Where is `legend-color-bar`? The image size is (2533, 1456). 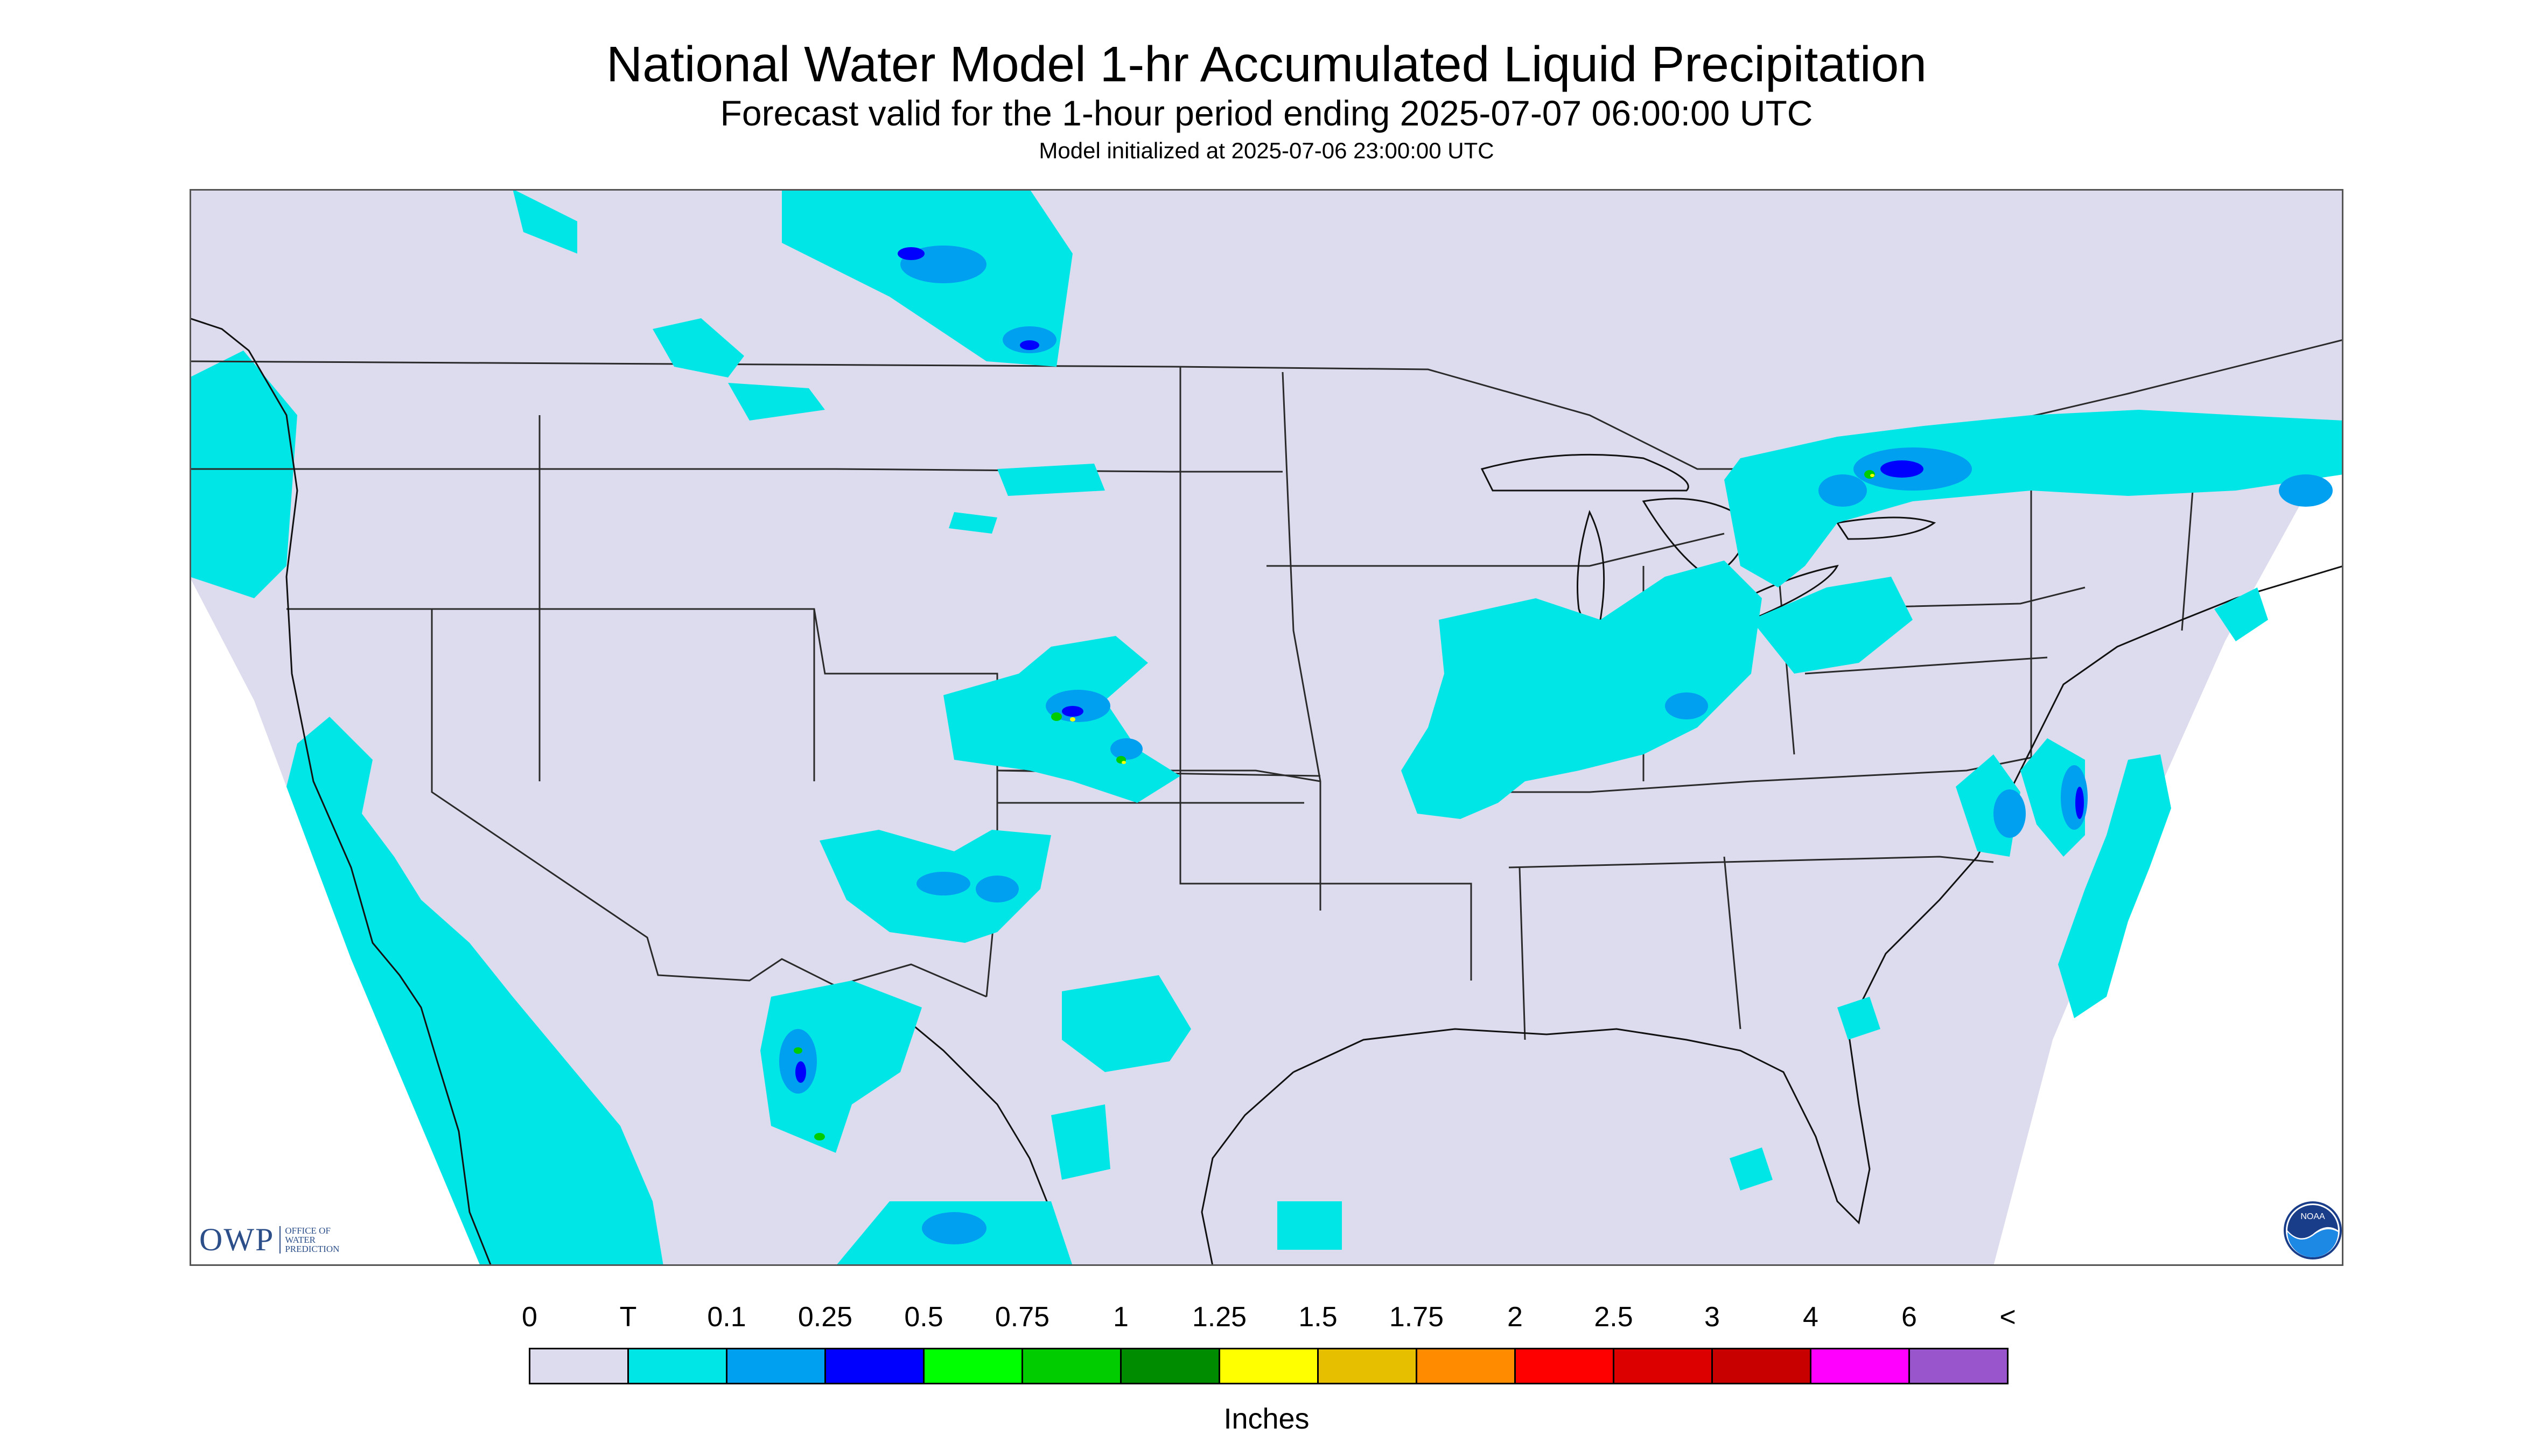
legend-color-bar is located at coordinates (1269, 1366).